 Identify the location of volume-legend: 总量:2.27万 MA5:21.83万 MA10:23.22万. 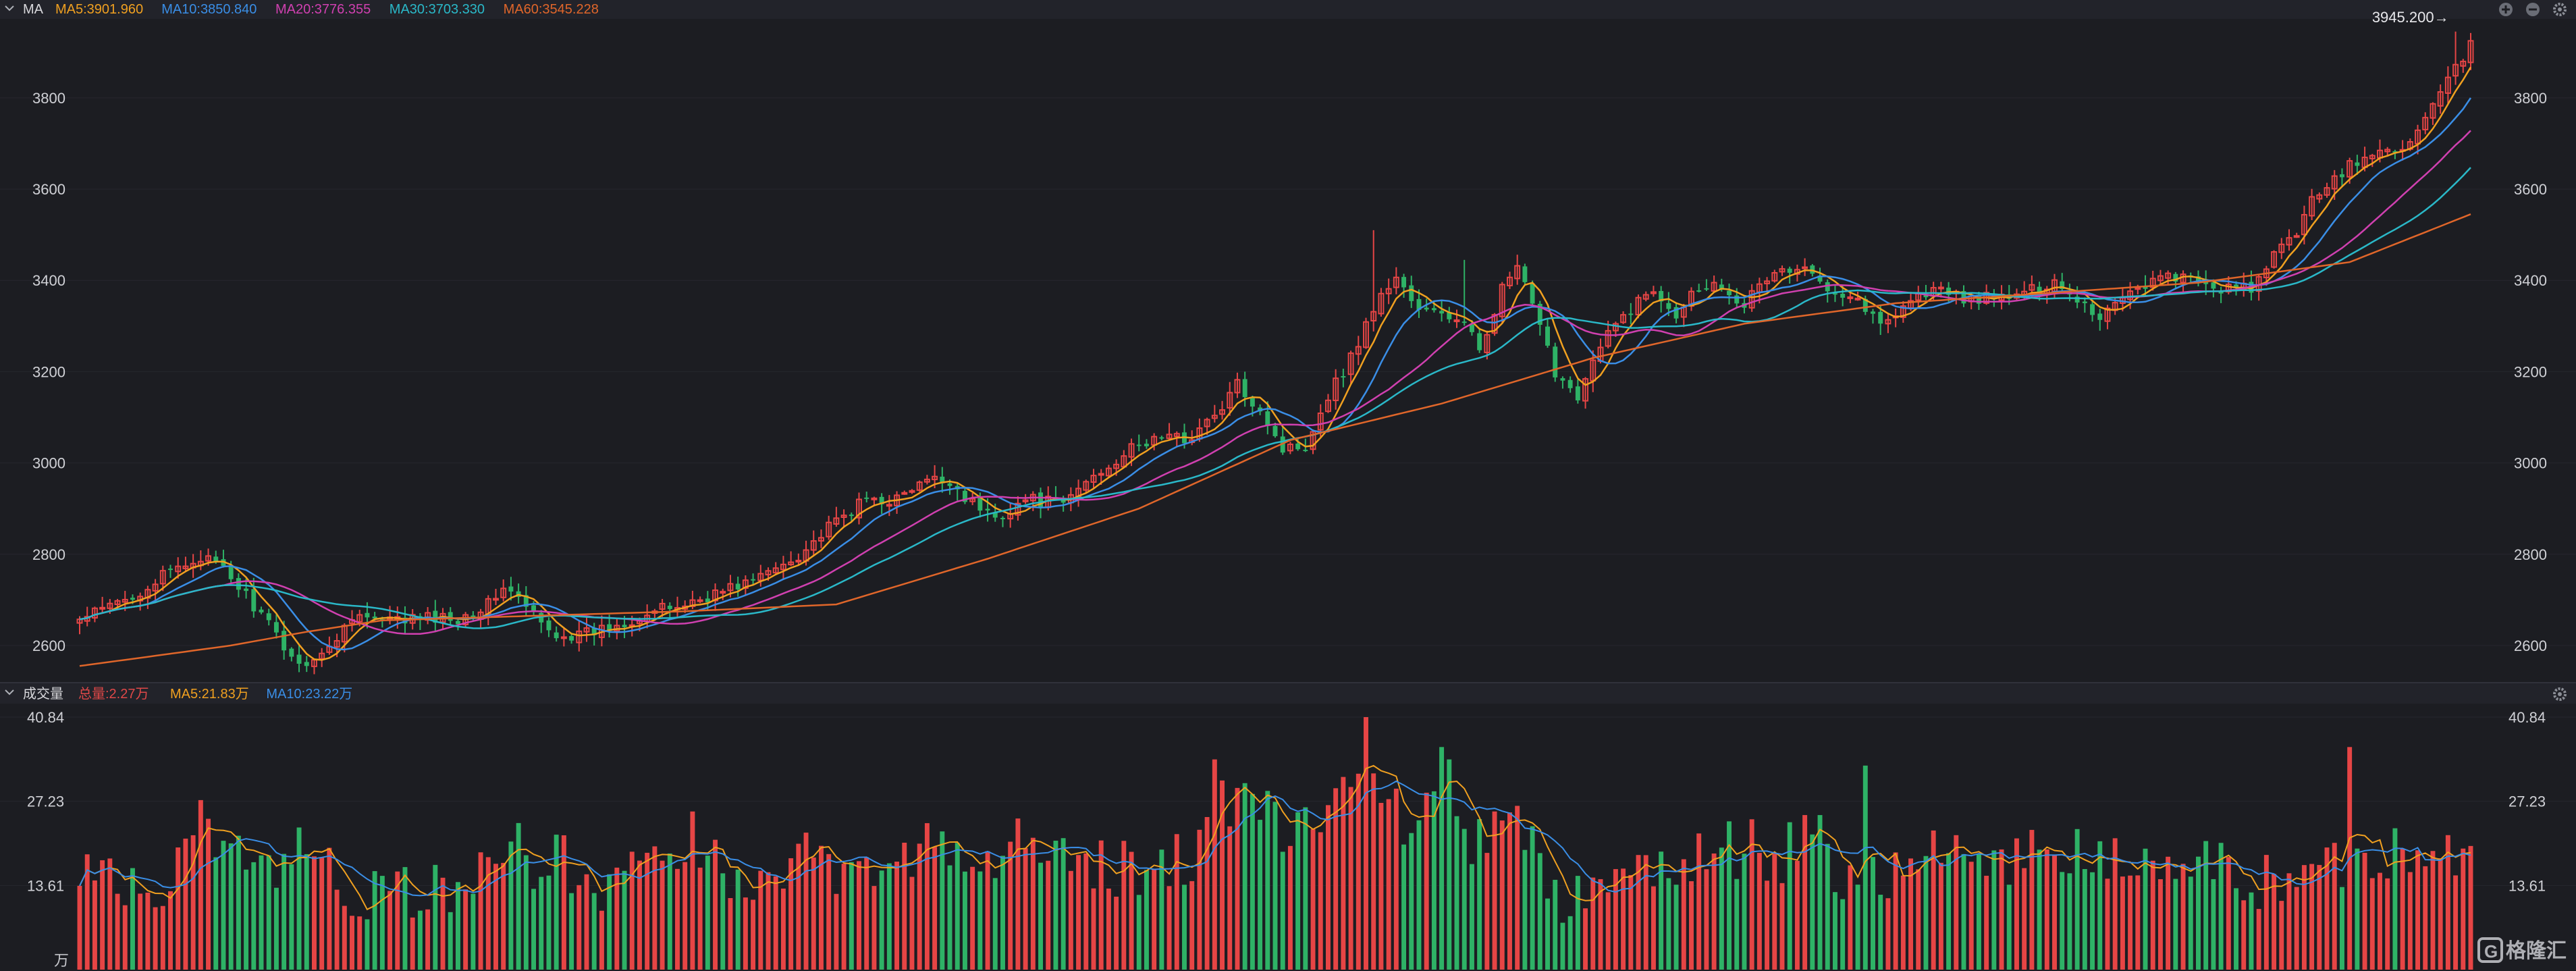
(215, 694).